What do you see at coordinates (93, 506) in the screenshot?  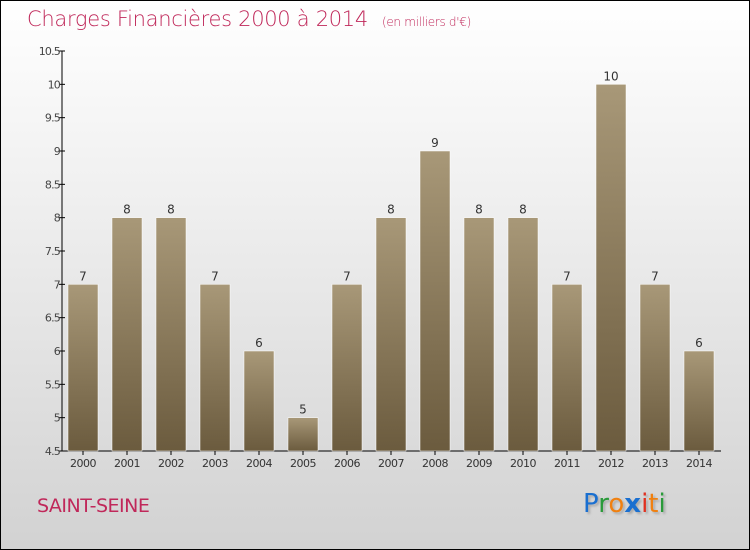 I see `city-name: SAINT-SEINE` at bounding box center [93, 506].